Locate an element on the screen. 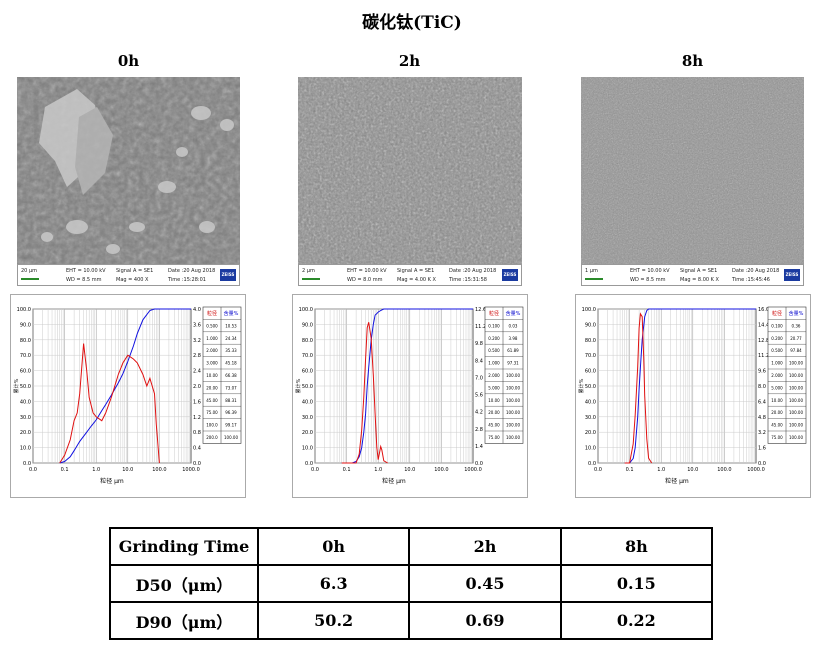 The width and height of the screenshot is (824, 651). sem-date: Date :20 Aug 2018 is located at coordinates (473, 271).